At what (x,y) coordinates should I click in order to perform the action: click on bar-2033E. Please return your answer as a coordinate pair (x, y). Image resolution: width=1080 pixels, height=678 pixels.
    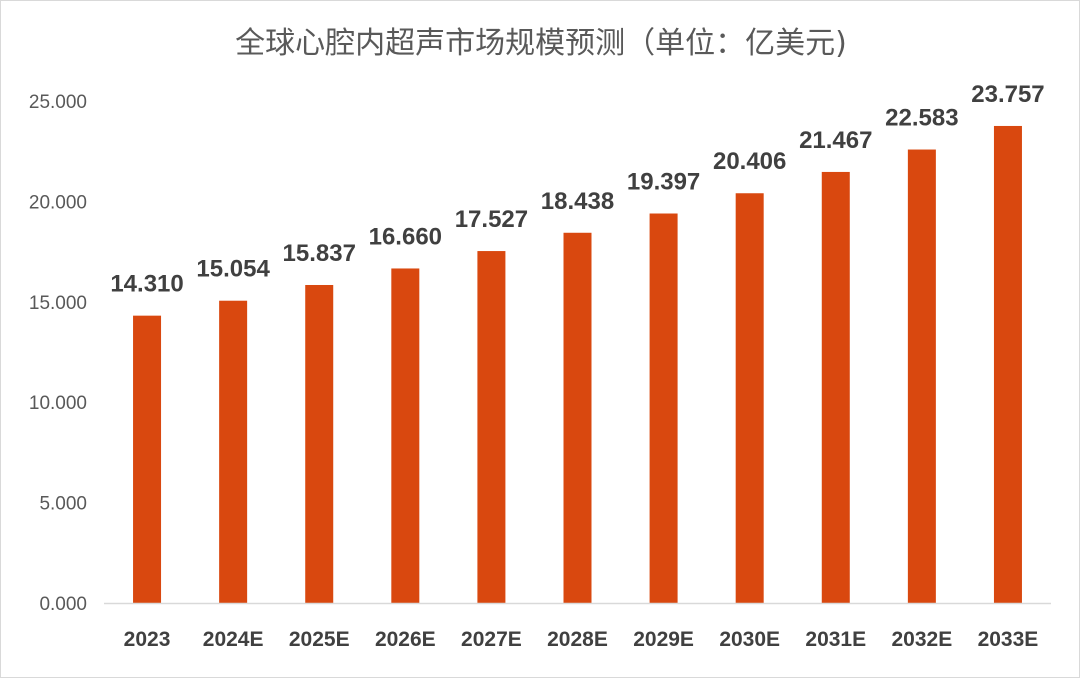
    Looking at the image, I should click on (1007, 364).